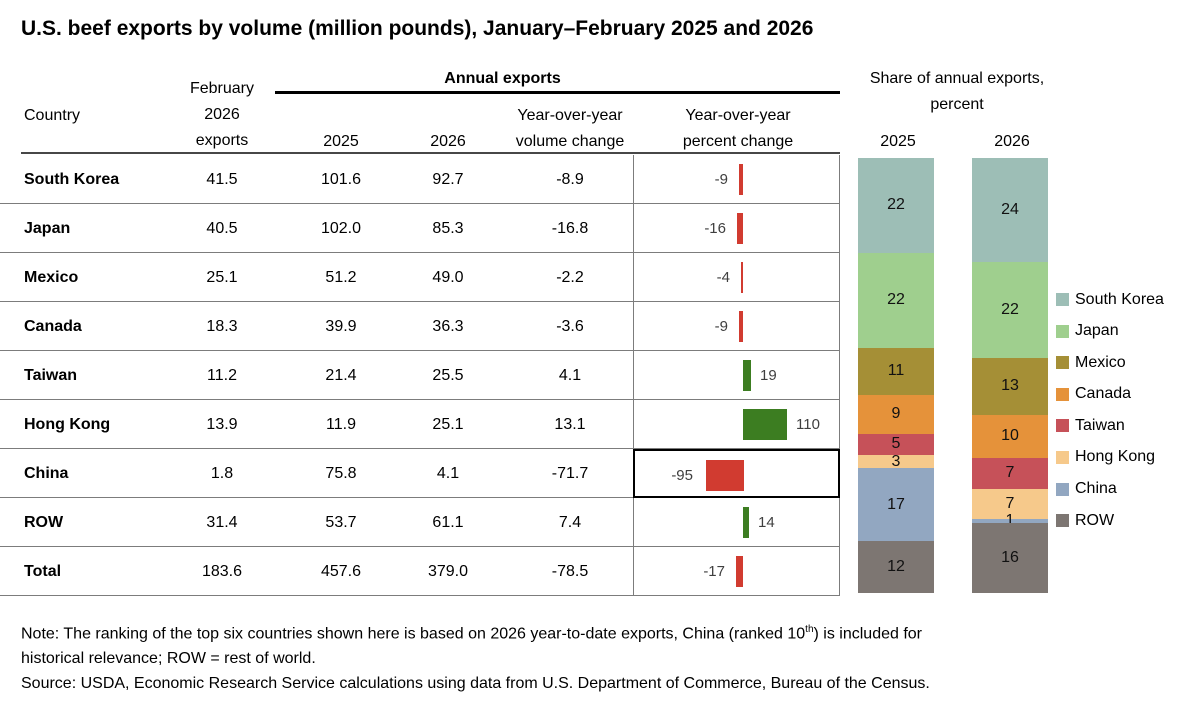  I want to click on bar-segment-taiwan: 7, so click(1010, 473).